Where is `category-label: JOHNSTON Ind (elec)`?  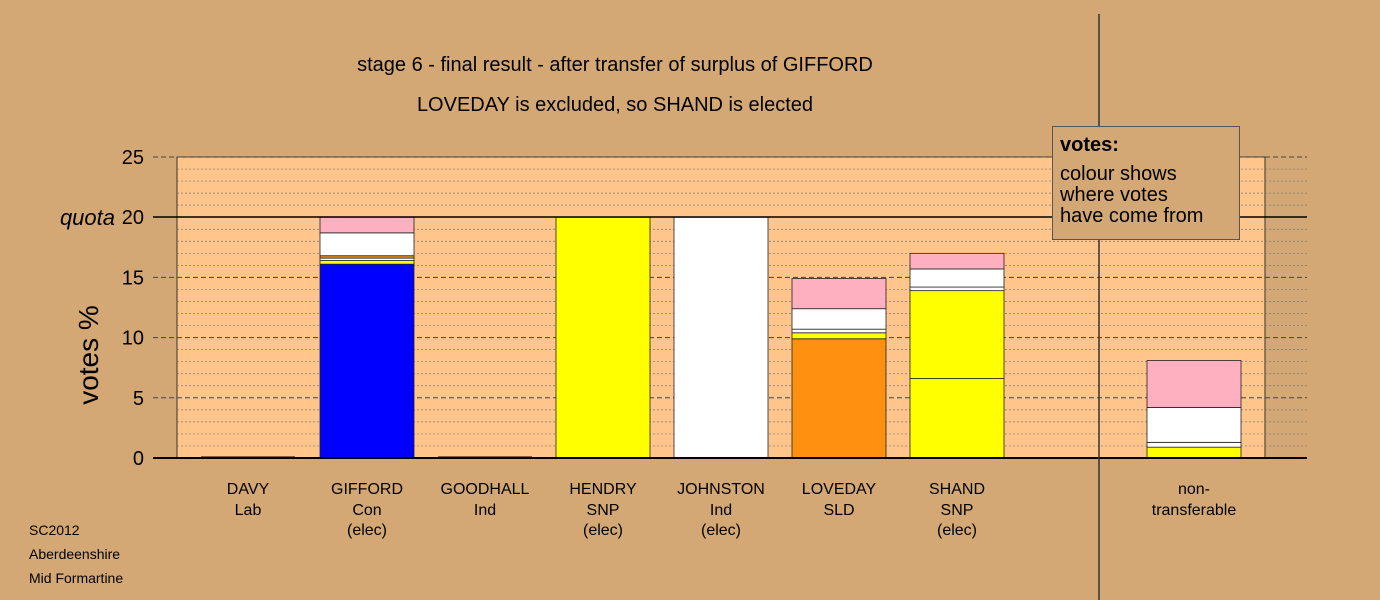
category-label: JOHNSTON Ind (elec) is located at coordinates (721, 511).